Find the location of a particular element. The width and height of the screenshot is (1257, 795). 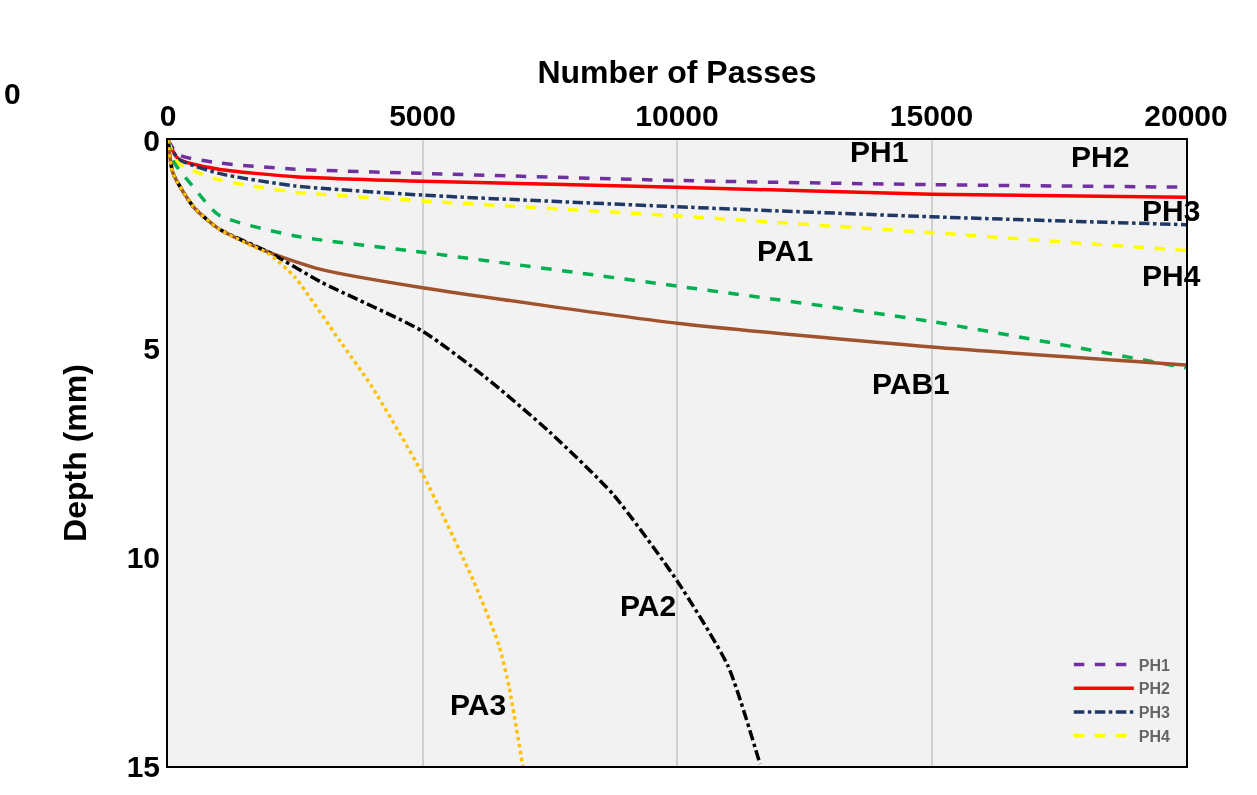

legend-label: PH1 is located at coordinates (1154, 665).